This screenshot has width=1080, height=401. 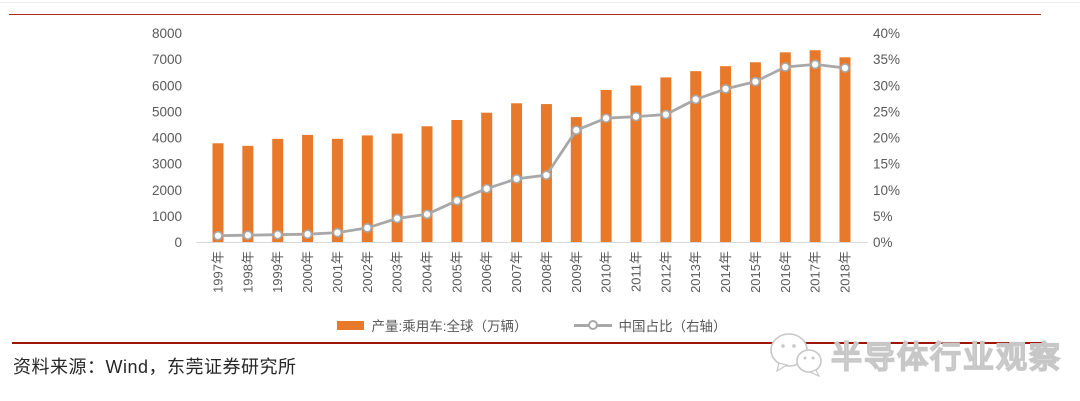 I want to click on bar-2013, so click(x=696, y=156).